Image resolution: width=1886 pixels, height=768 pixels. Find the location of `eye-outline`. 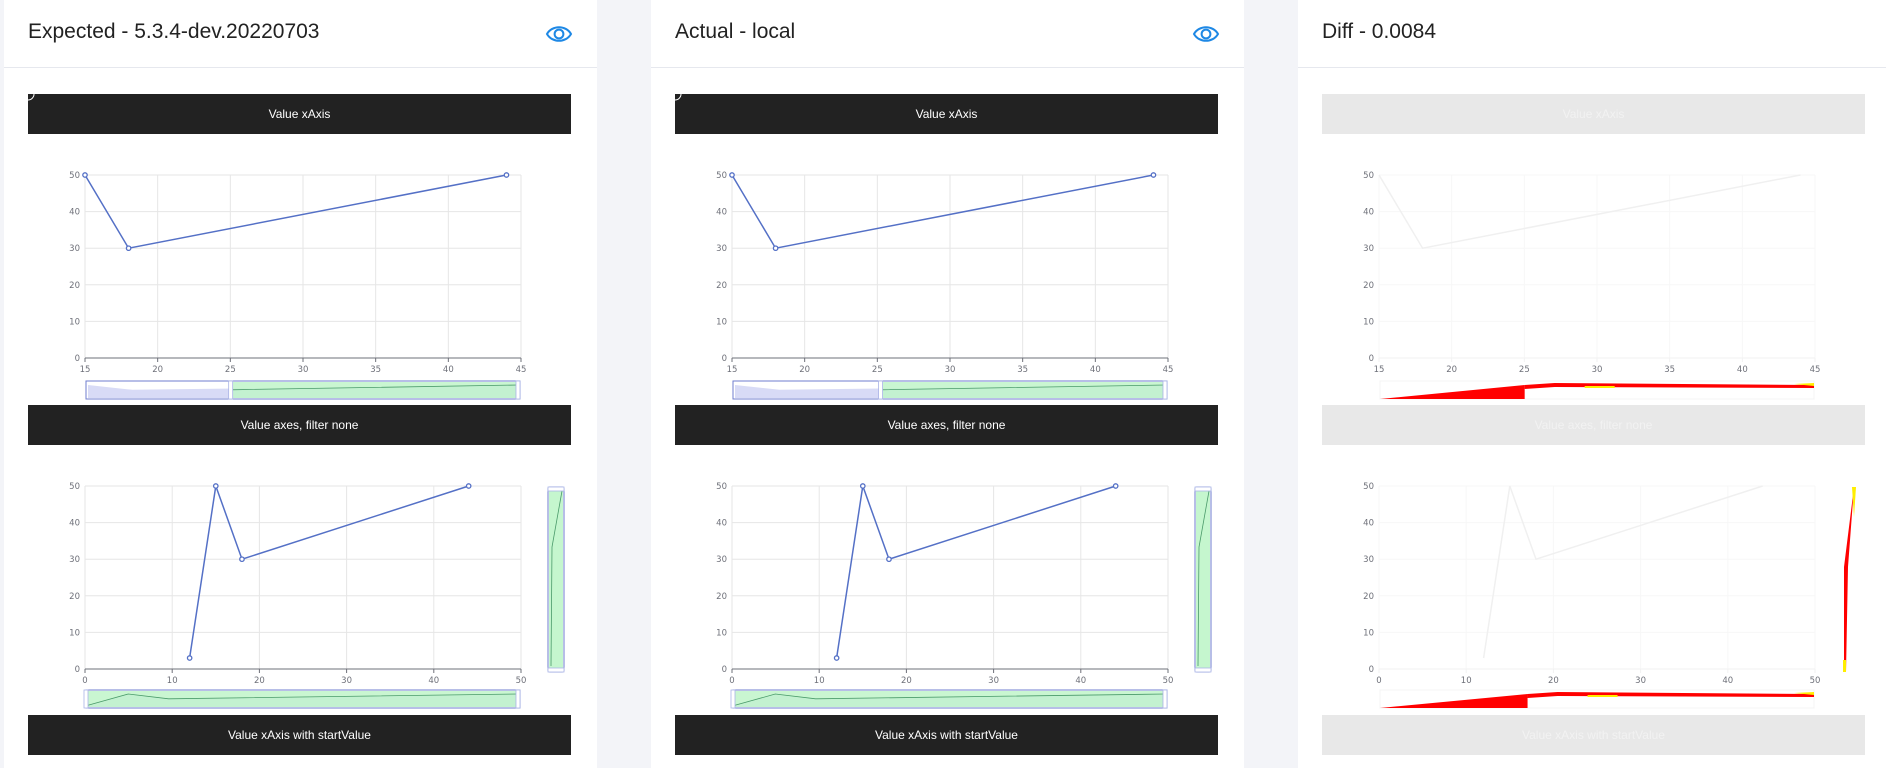

eye-outline is located at coordinates (559, 34).